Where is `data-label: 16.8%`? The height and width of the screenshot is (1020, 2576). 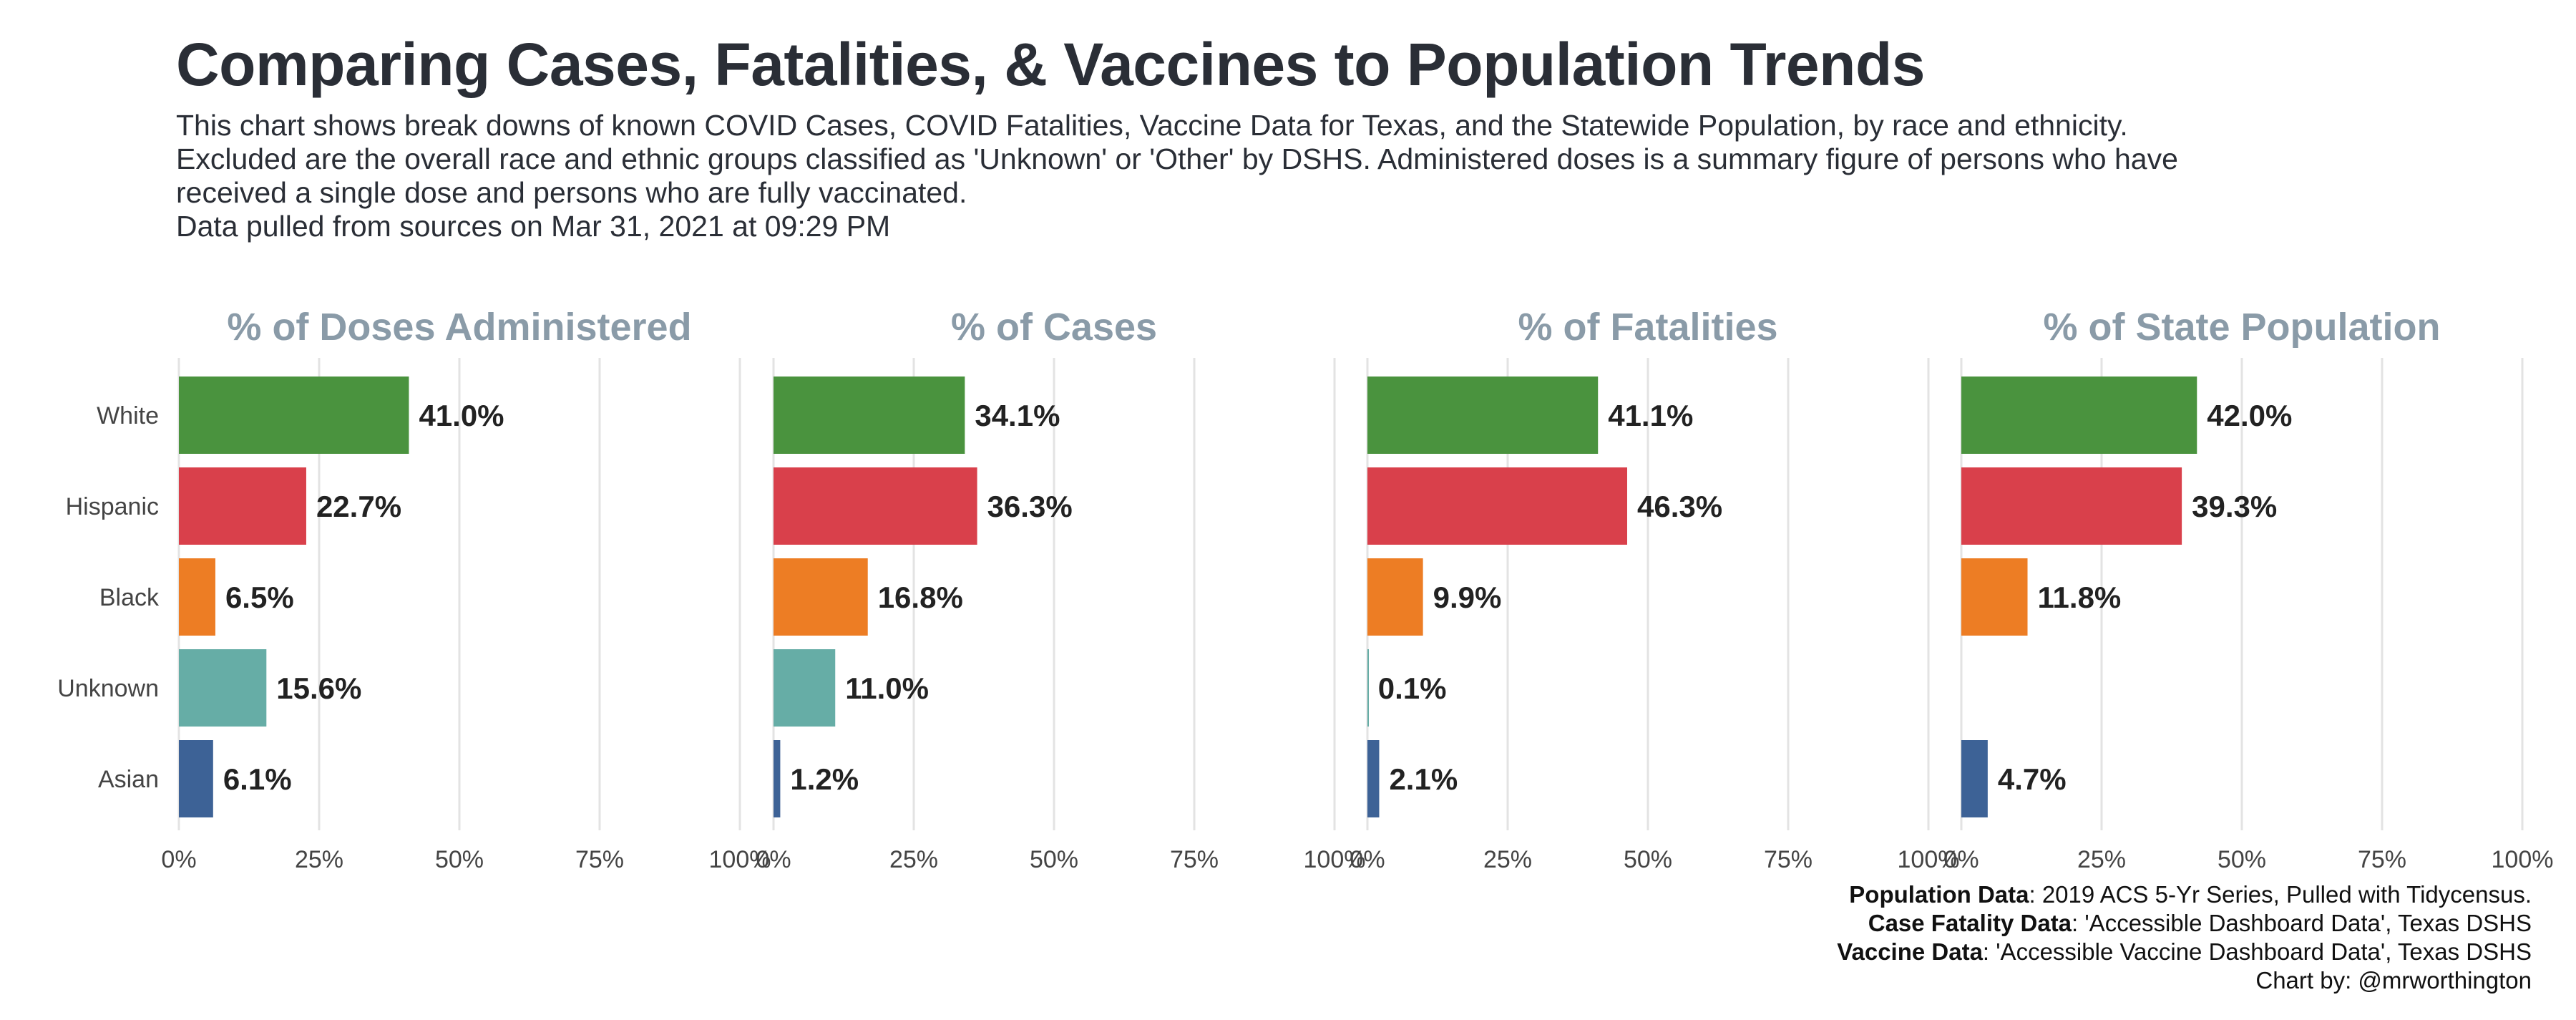 data-label: 16.8% is located at coordinates (920, 597).